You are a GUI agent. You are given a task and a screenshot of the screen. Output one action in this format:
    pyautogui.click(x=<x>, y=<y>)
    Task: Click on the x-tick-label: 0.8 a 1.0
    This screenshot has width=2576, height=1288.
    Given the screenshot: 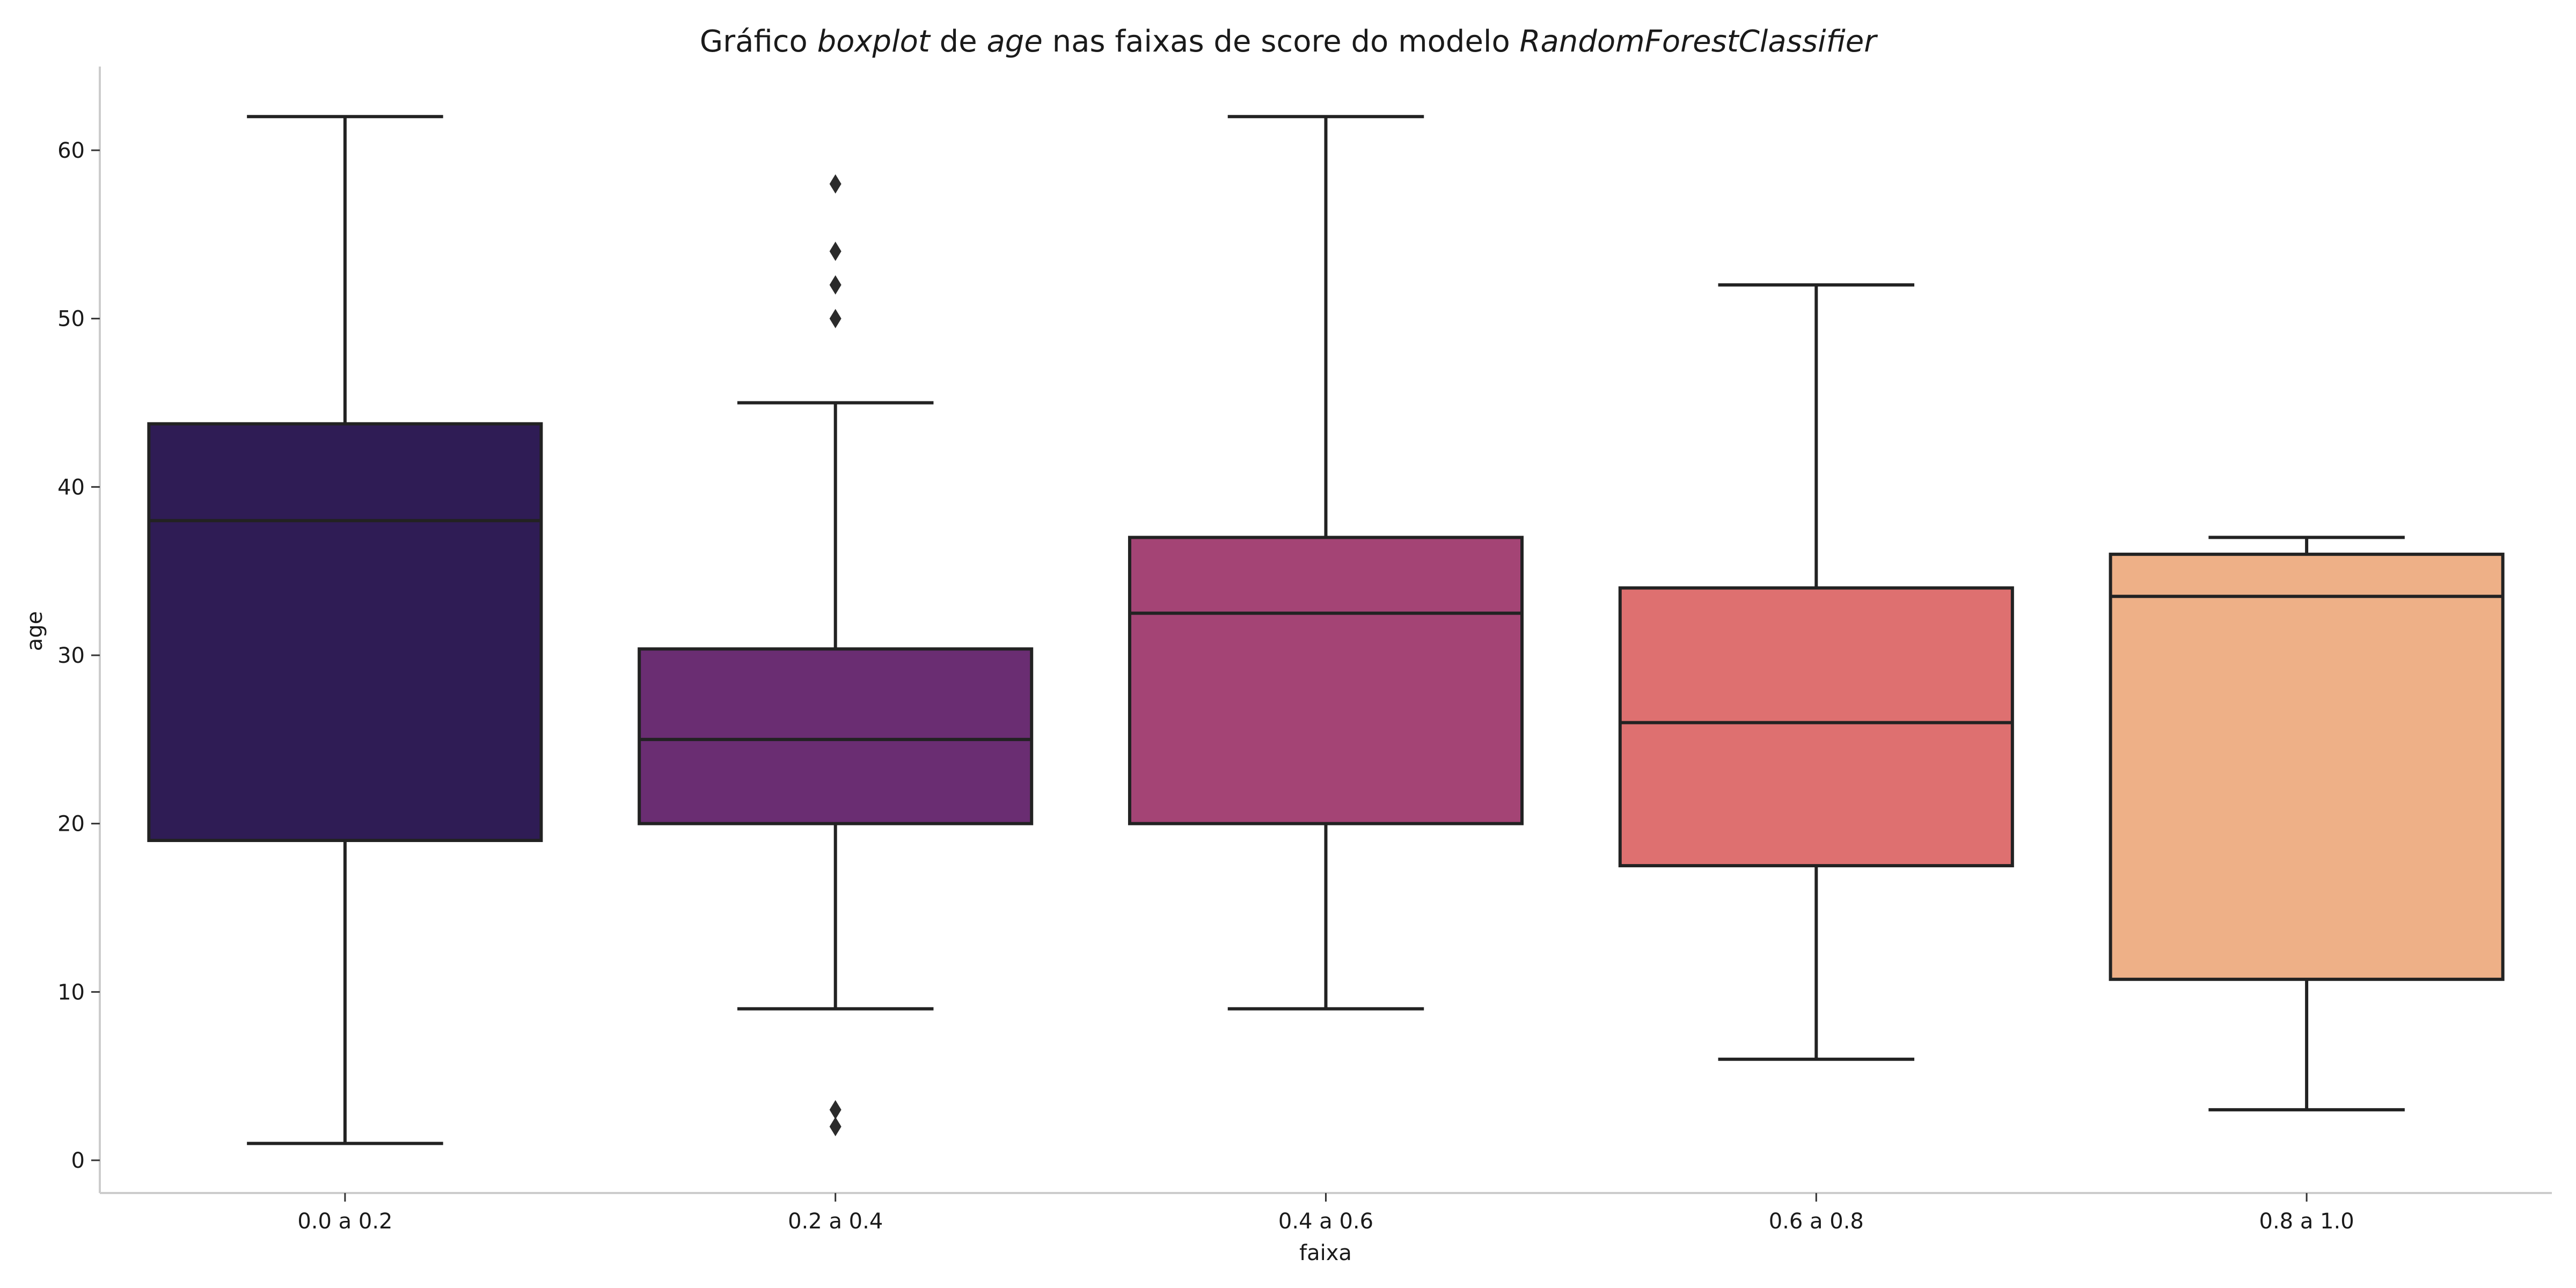 What is the action you would take?
    pyautogui.click(x=2306, y=1221)
    